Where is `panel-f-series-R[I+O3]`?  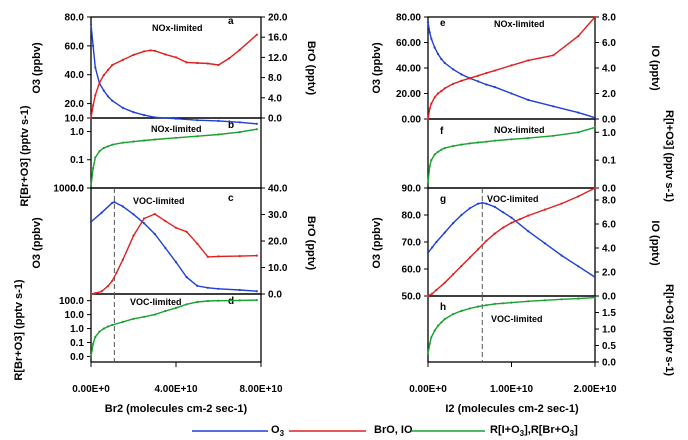
panel-f-series-R[I+O3] is located at coordinates (511, 155).